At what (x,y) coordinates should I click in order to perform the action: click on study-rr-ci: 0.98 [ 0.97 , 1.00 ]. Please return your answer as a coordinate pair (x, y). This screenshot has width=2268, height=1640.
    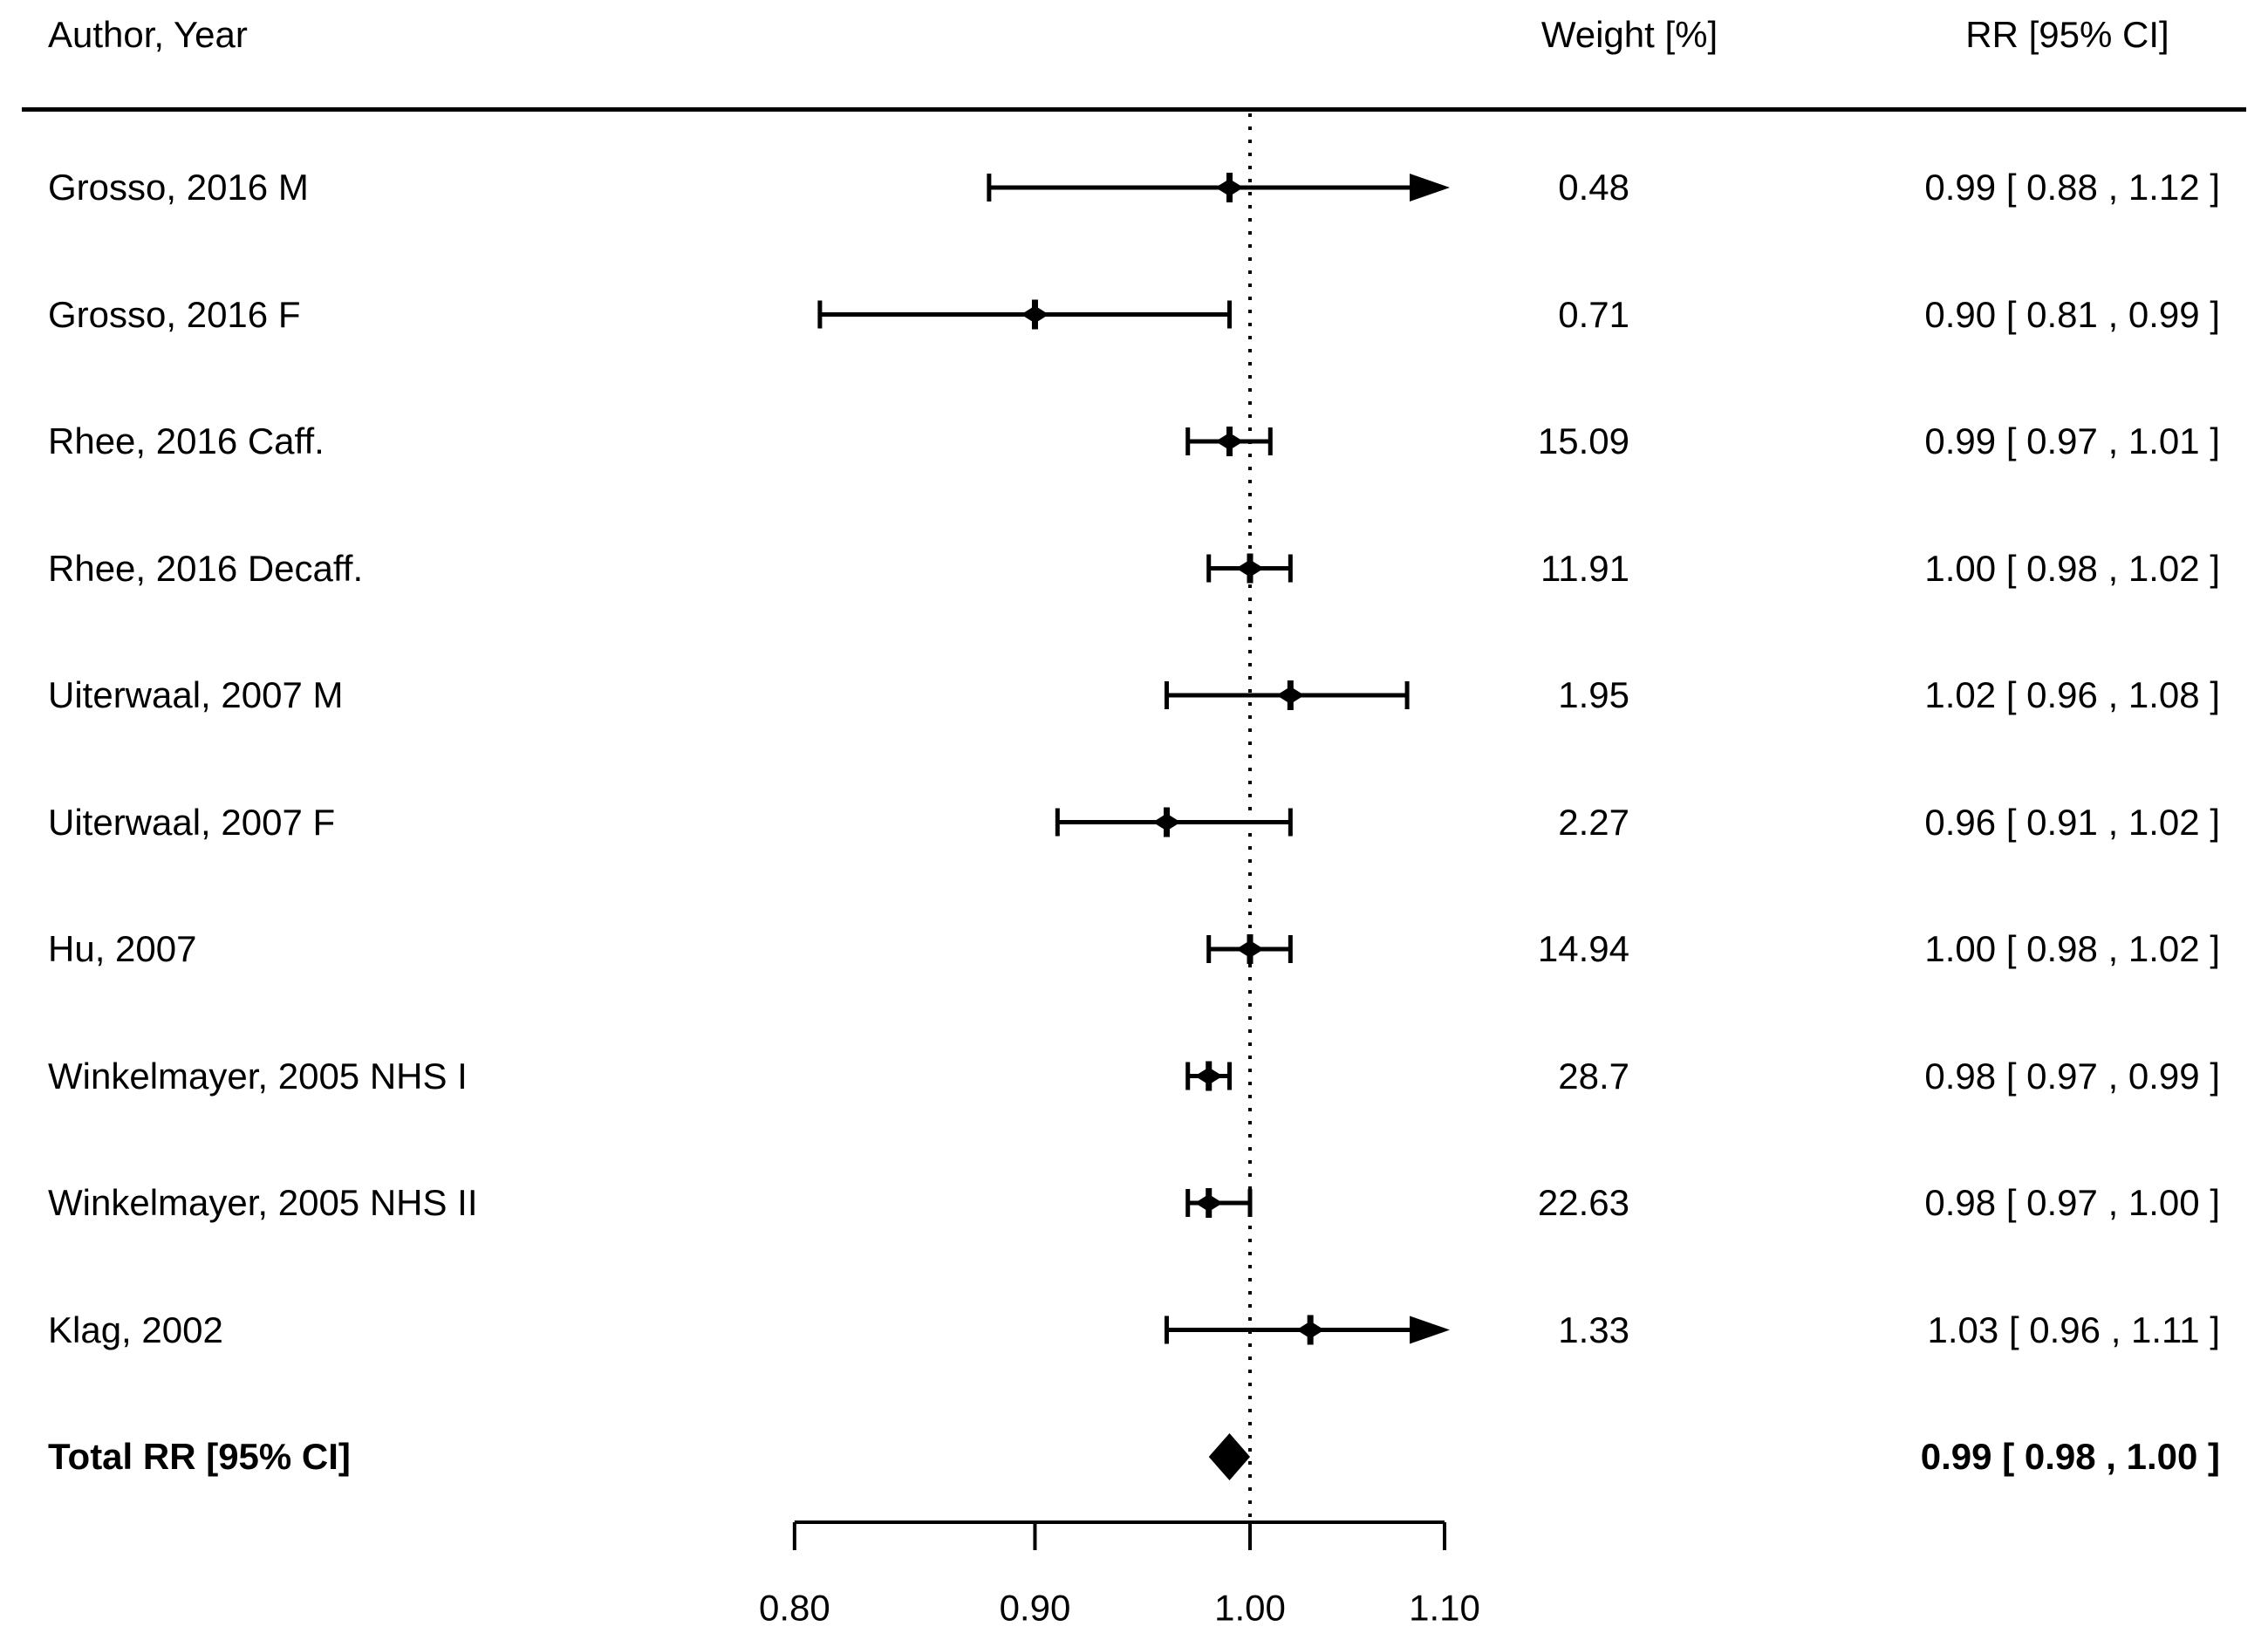
    Looking at the image, I should click on (2072, 1202).